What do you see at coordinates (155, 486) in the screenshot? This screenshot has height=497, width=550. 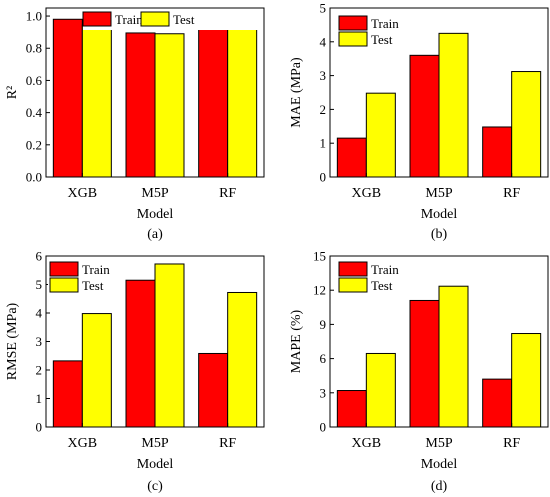 I see `panel-label: (c)` at bounding box center [155, 486].